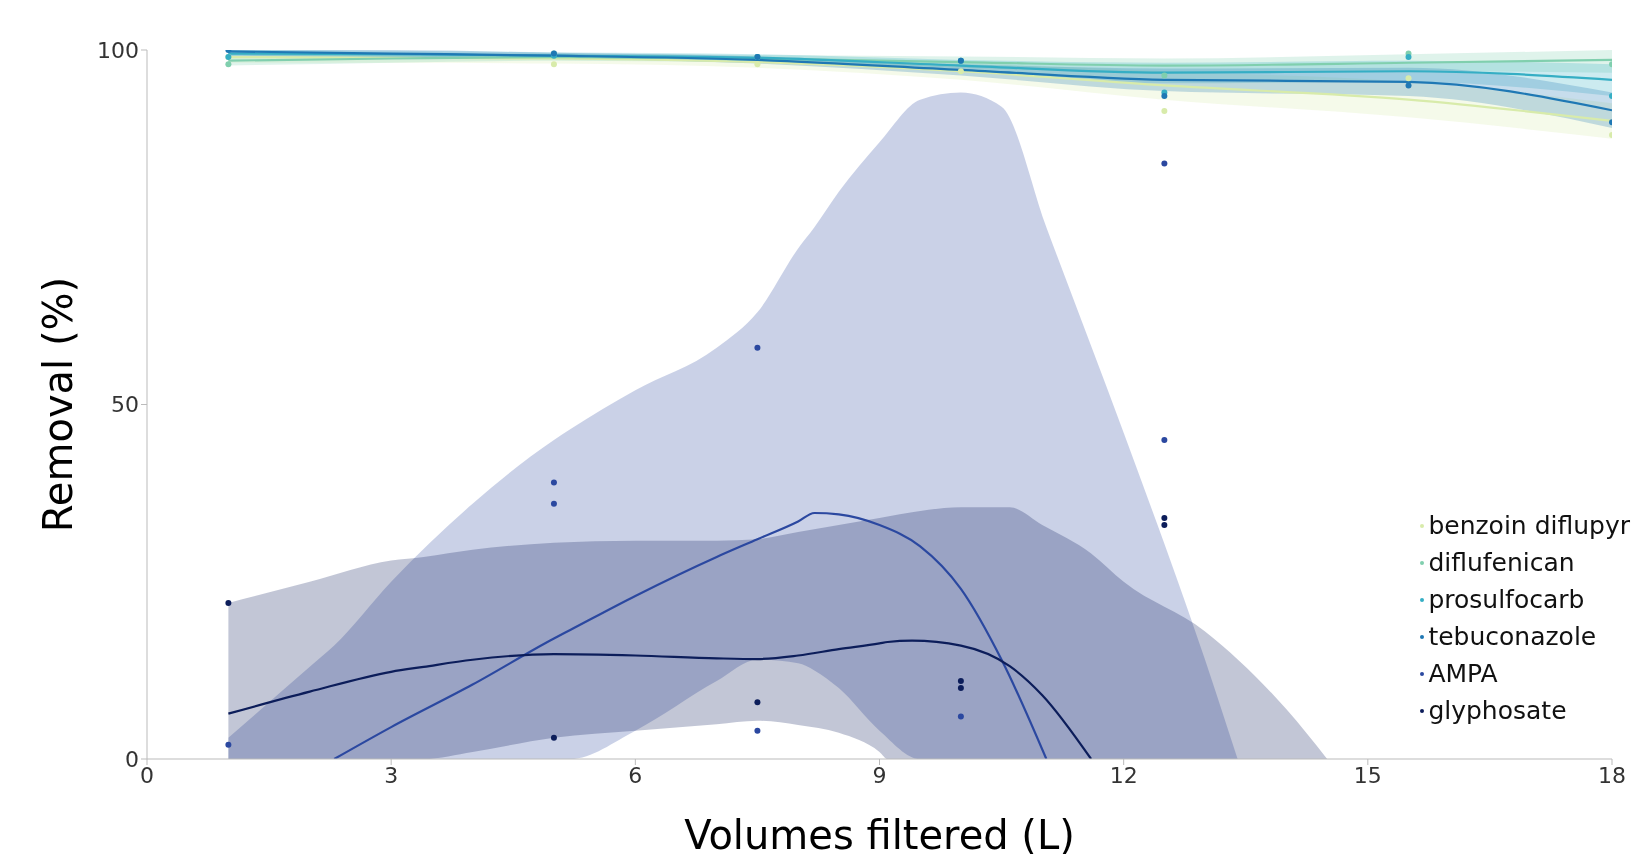 This screenshot has height=862, width=1642. Describe the element at coordinates (1529, 526) in the screenshot. I see `legend-label: benzoin diflupyr` at that location.